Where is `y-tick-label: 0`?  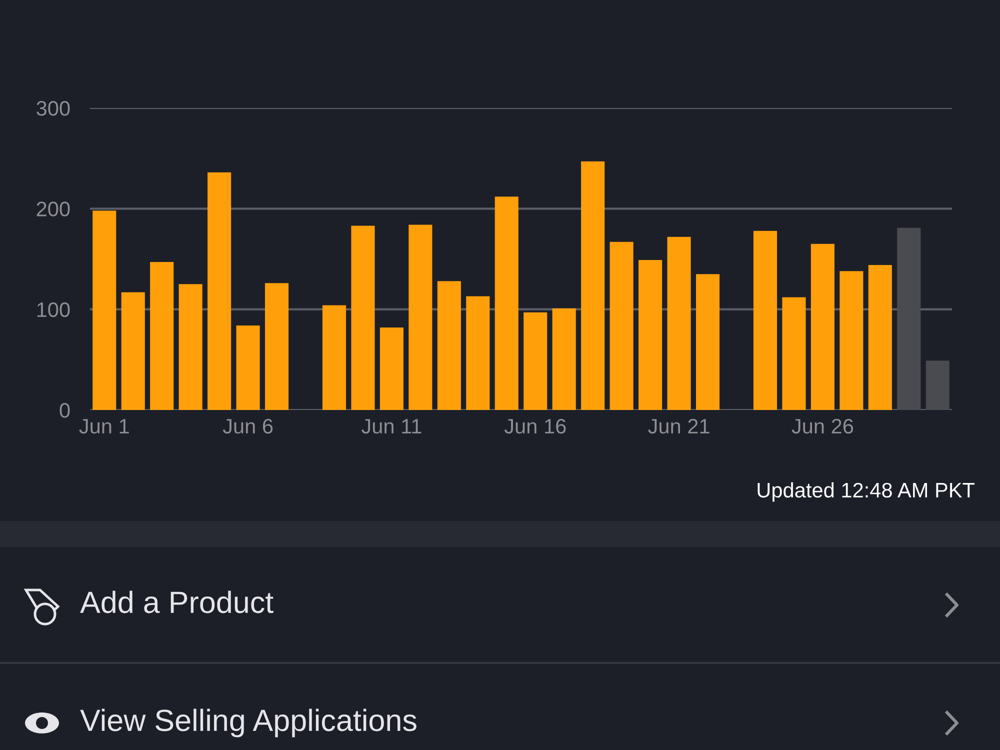 y-tick-label: 0 is located at coordinates (65, 410).